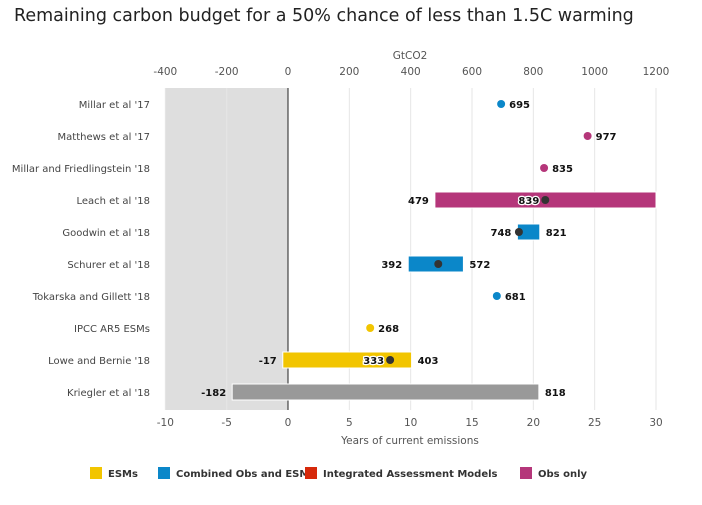  Describe the element at coordinates (519, 105) in the screenshot. I see `data-label: 695` at that location.